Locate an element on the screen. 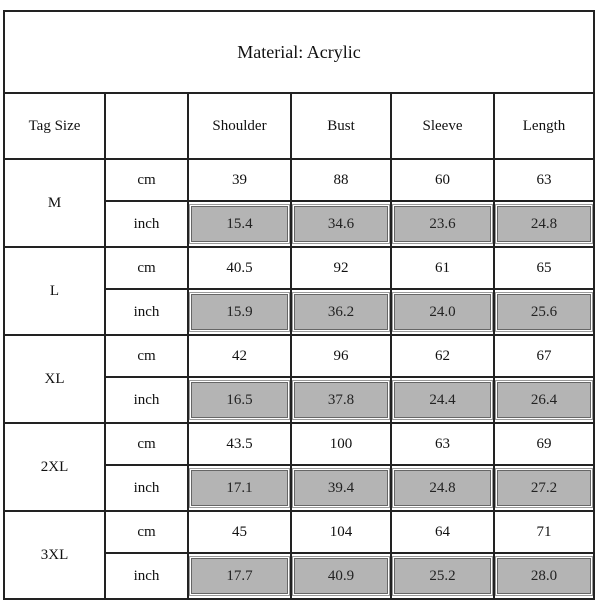  cell-inch: 37.8 is located at coordinates (341, 400).